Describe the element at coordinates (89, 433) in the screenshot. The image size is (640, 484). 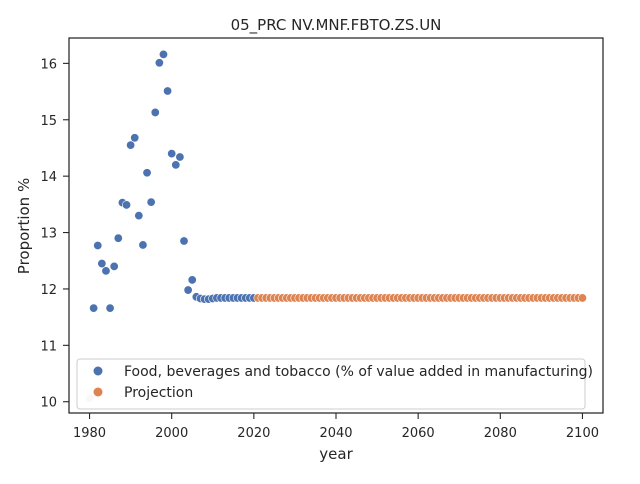
I see `x-tick-label: 1980` at that location.